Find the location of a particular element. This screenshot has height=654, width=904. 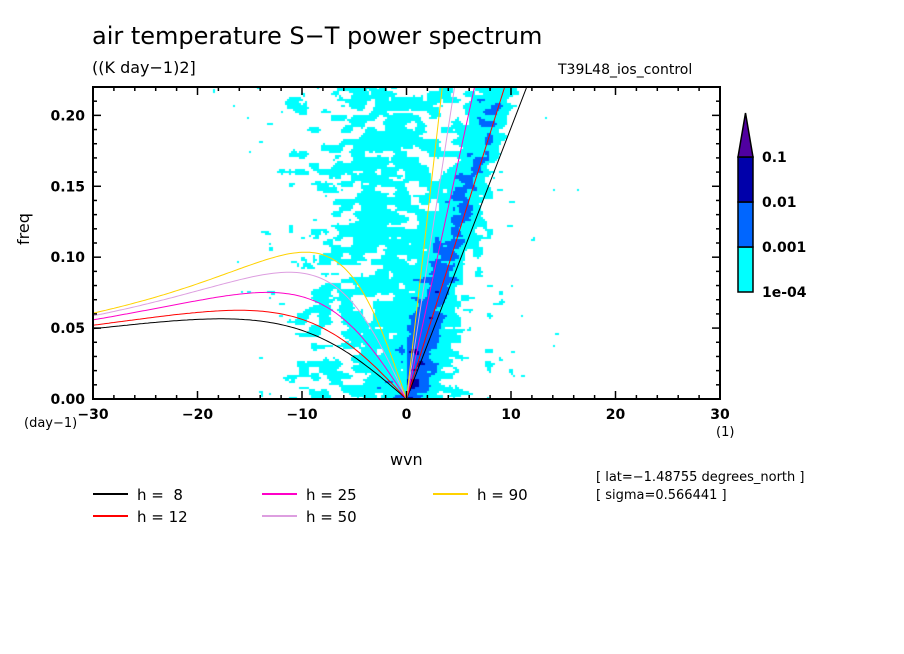

x-tick-label: 0 is located at coordinates (407, 415).